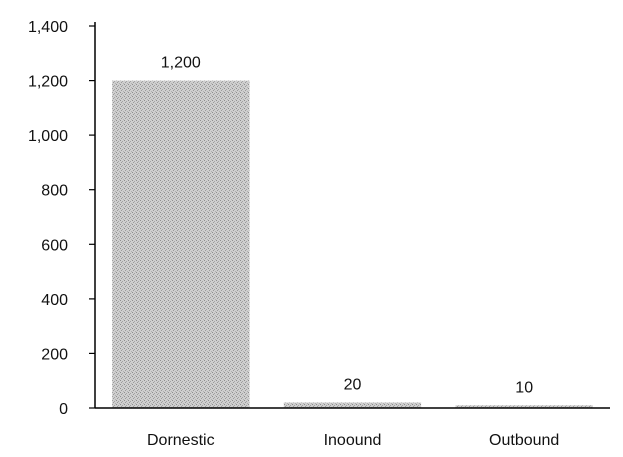 This screenshot has width=623, height=457. I want to click on bar-outbound, so click(524, 406).